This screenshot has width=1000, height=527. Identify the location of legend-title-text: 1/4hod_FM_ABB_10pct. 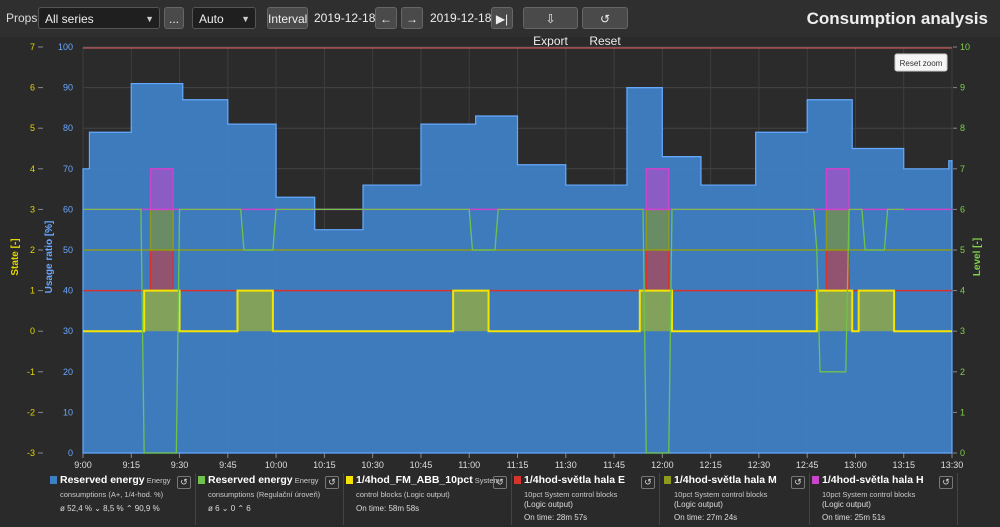
(414, 480).